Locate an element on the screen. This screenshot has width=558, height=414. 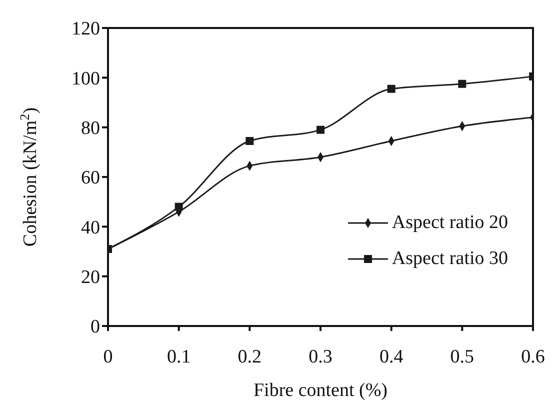
legend-label: Aspect ratio 30 is located at coordinates (450, 259).